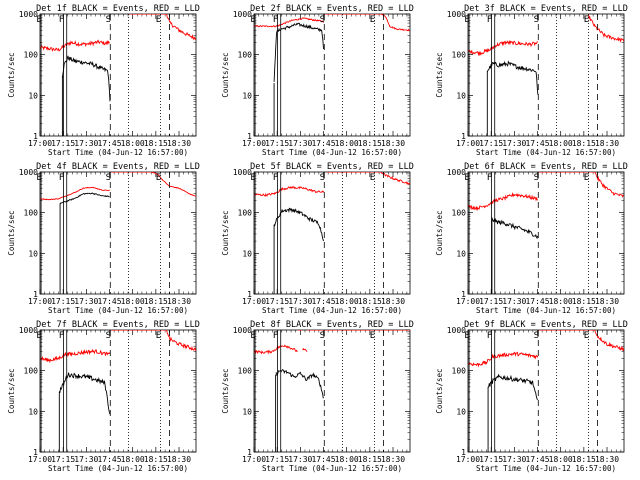  Describe the element at coordinates (118, 9) in the screenshot. I see `panel-title: Det 1f BLACK = Events, RED = LLD` at that location.